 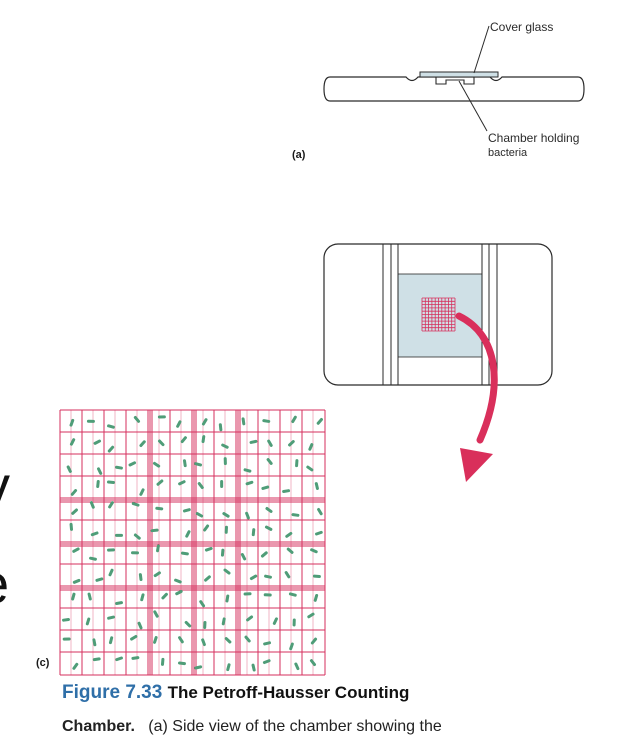 I want to click on figure-title: The Petroff-Hausser Counting, so click(x=288, y=692).